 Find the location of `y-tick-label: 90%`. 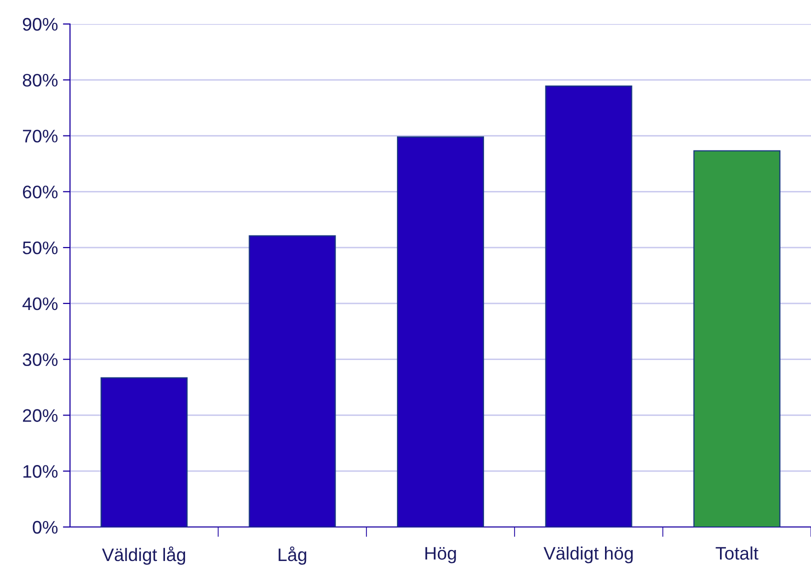

y-tick-label: 90% is located at coordinates (40, 24).